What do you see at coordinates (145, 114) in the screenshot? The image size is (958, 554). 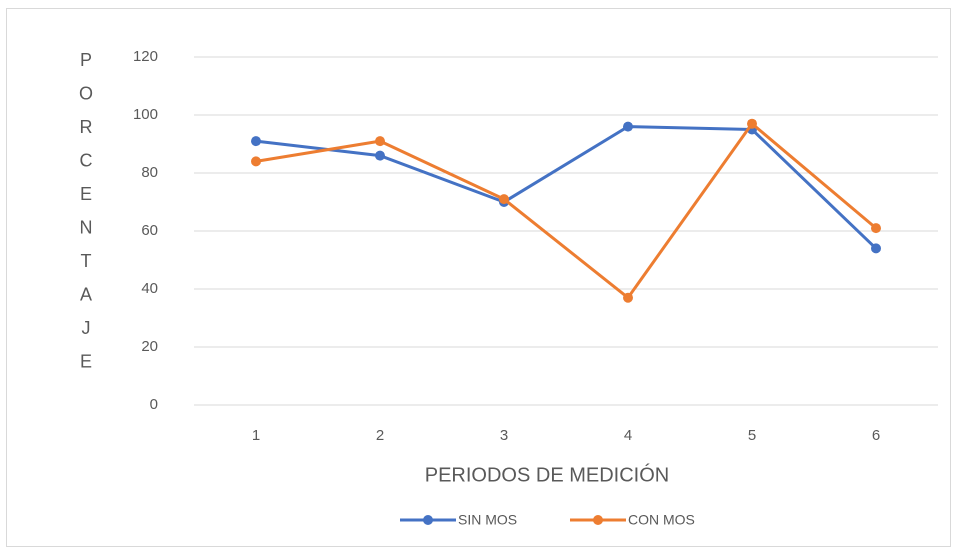 I see `y-tick-label: 100` at bounding box center [145, 114].